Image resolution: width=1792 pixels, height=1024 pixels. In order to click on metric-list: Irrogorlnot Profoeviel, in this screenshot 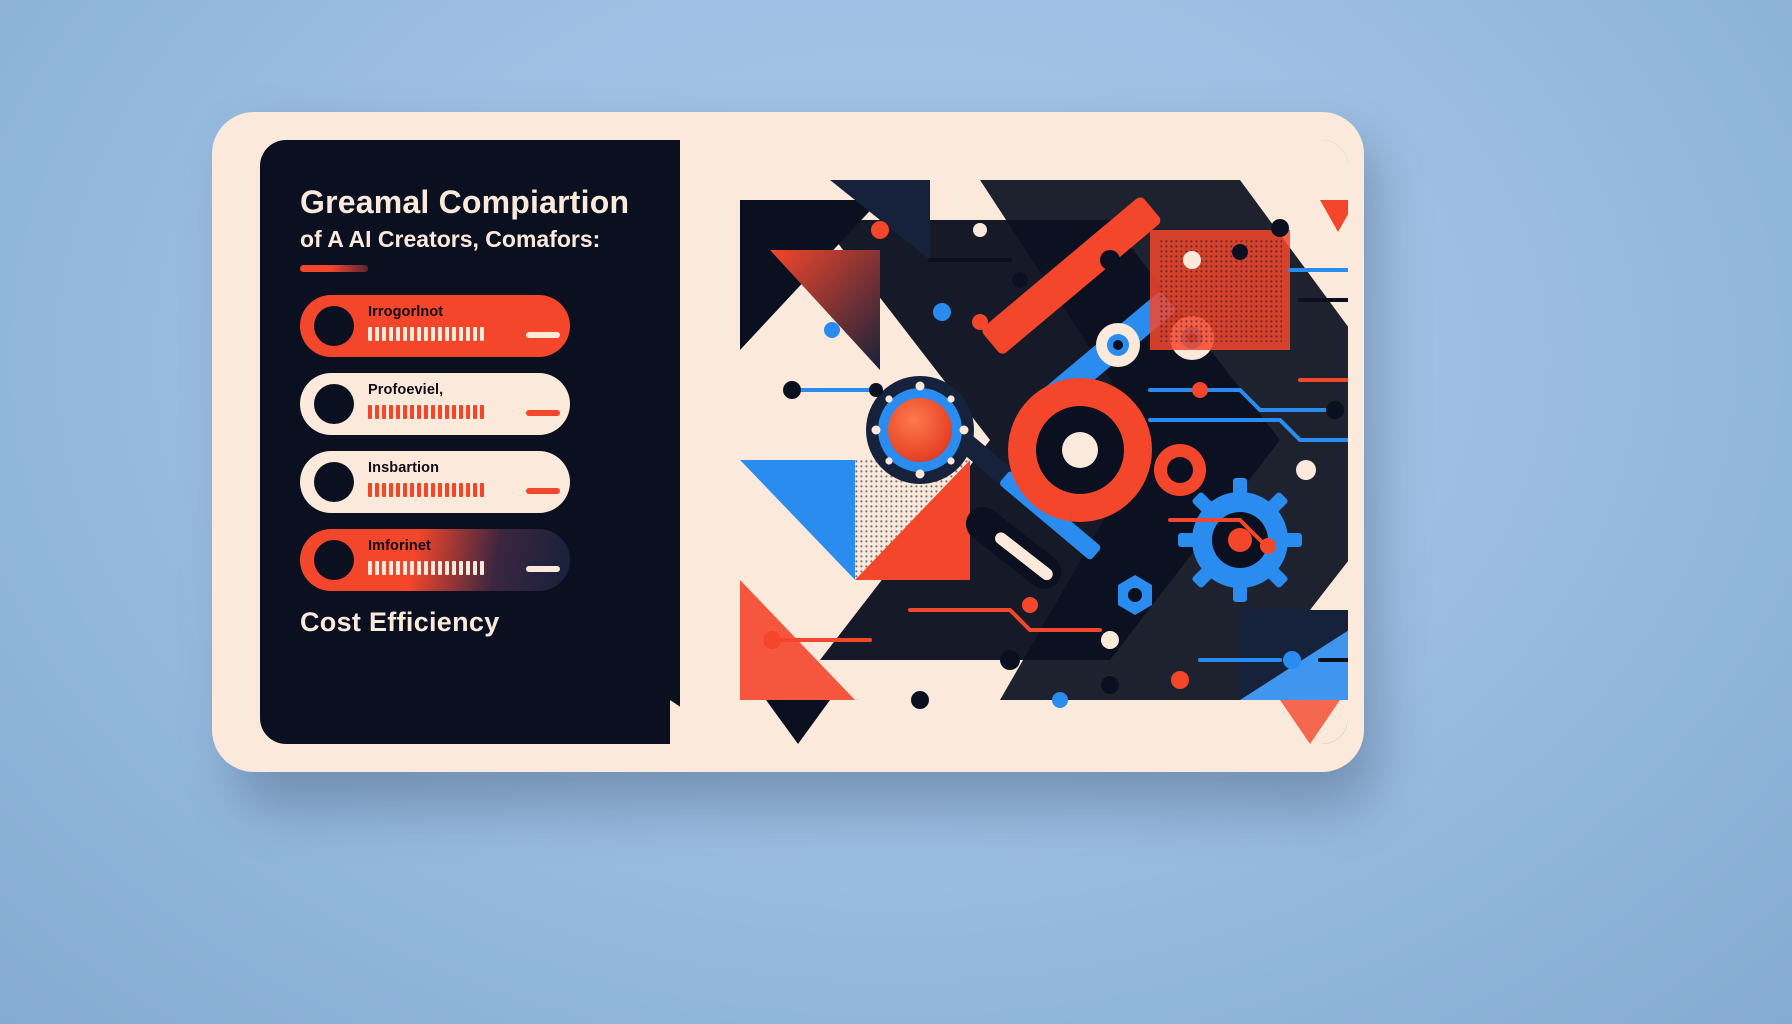, I will do `click(480, 442)`.